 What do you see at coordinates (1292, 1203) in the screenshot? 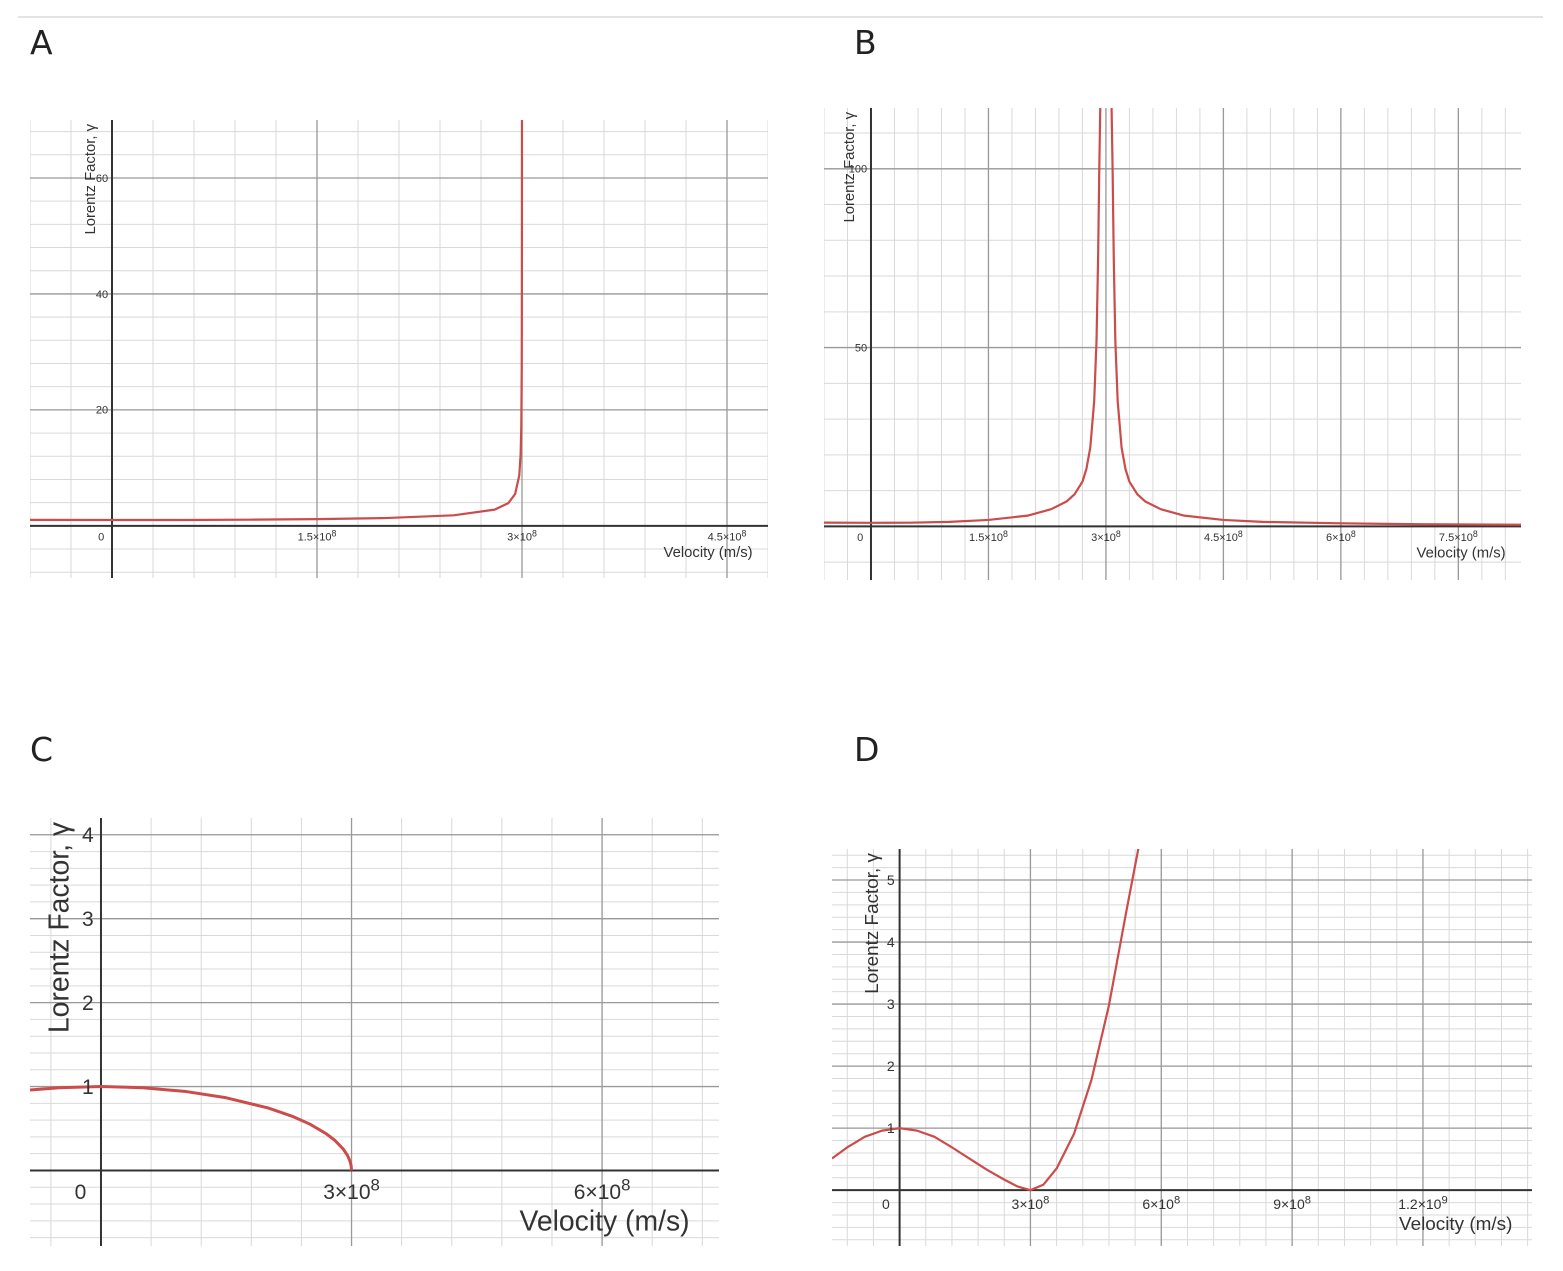
I see `x-tick-label: 9×10⁸` at bounding box center [1292, 1203].